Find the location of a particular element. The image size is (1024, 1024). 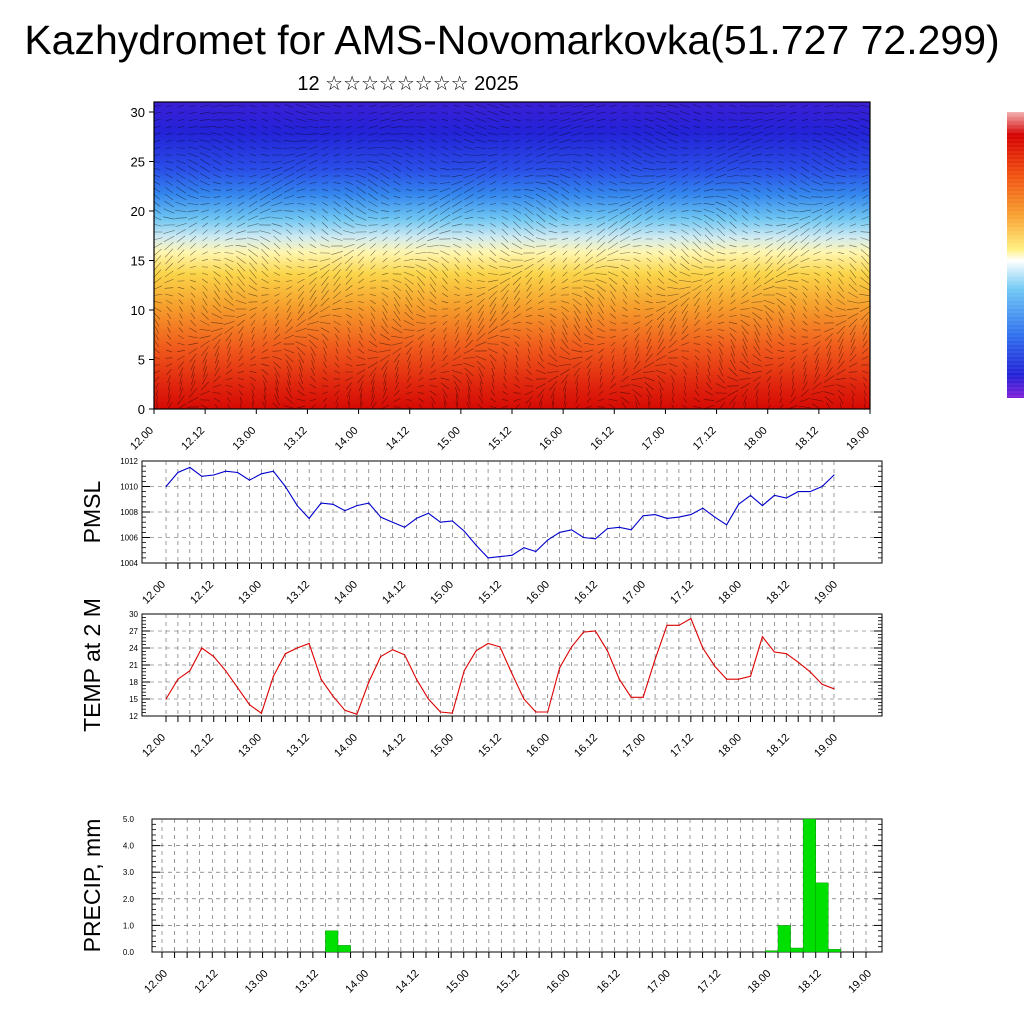

precip-axis-label: PRECIP, mm is located at coordinates (92, 886).